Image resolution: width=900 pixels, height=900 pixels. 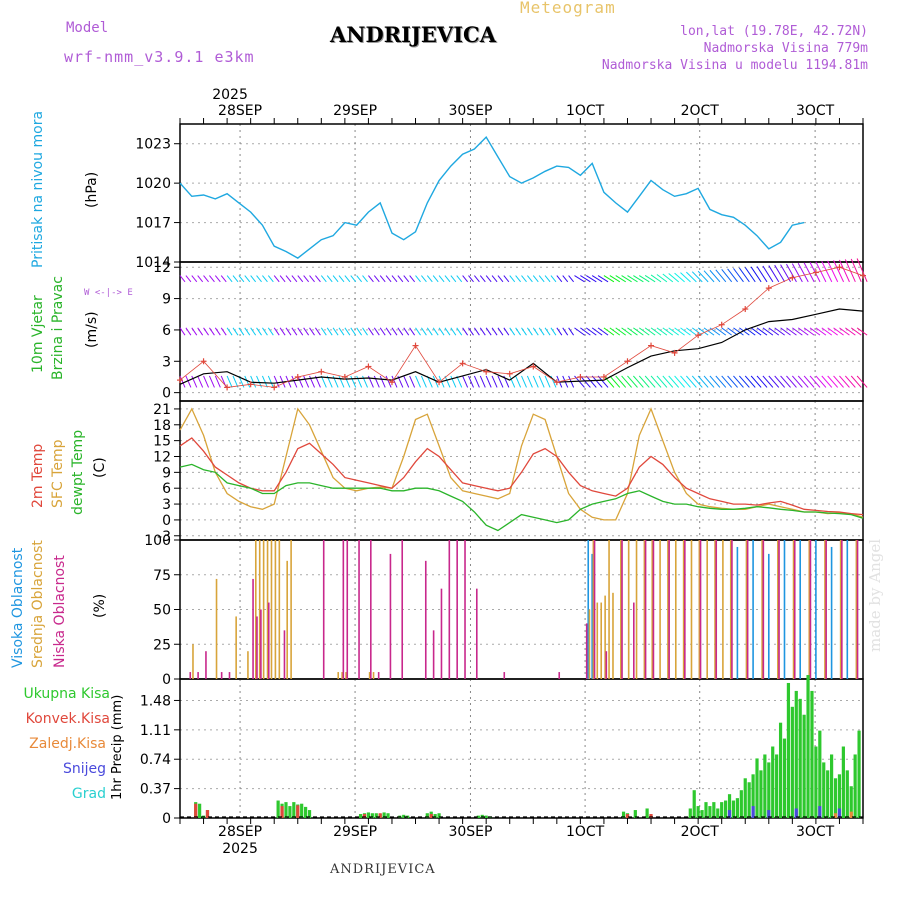 I want to click on y-tick-label: 100, so click(x=157, y=541).